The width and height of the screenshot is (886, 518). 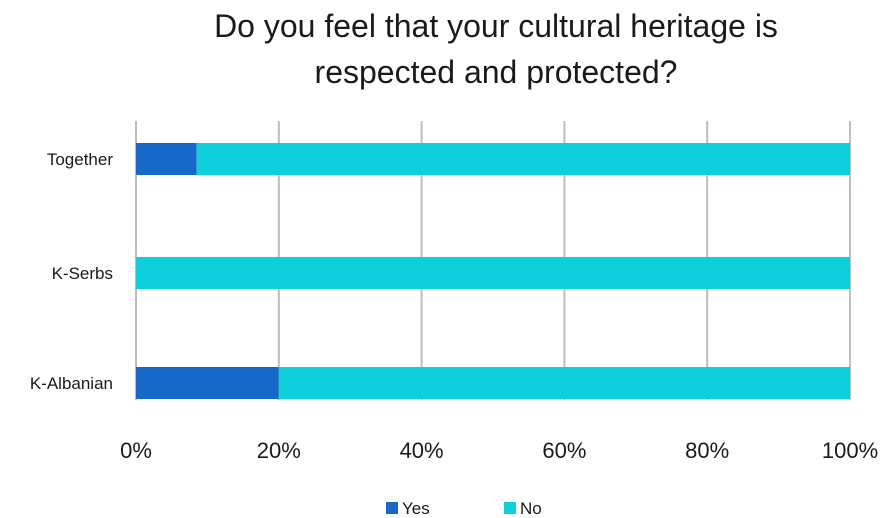 What do you see at coordinates (464, 508) in the screenshot?
I see `legend: Yes No` at bounding box center [464, 508].